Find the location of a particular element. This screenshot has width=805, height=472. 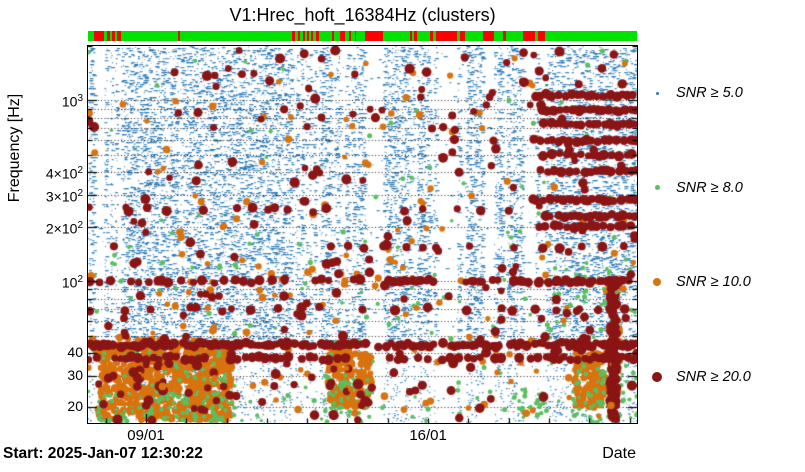

legend-item: SNR ≥ 10.0 is located at coordinates (723, 282).